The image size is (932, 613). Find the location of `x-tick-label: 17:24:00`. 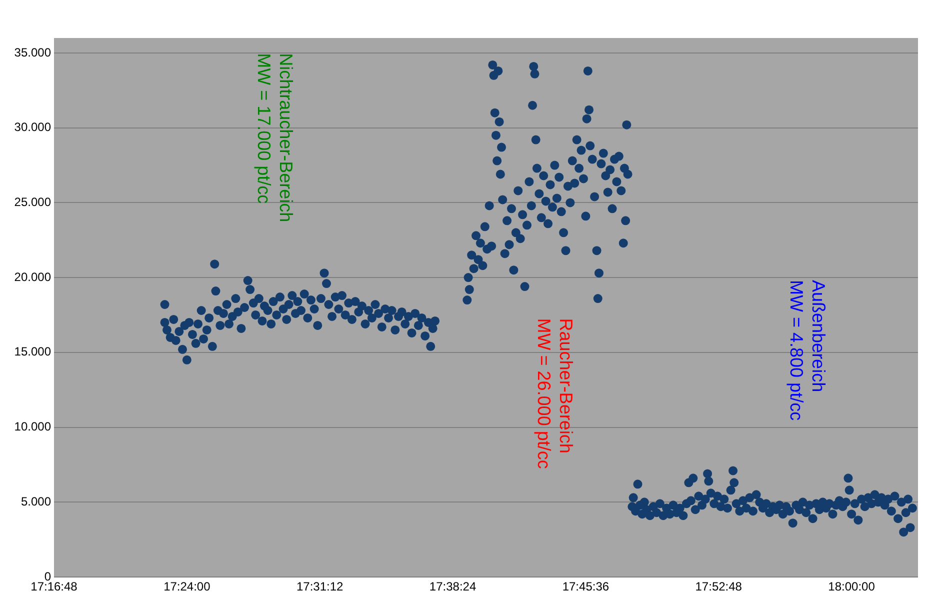

x-tick-label: 17:24:00 is located at coordinates (187, 587).